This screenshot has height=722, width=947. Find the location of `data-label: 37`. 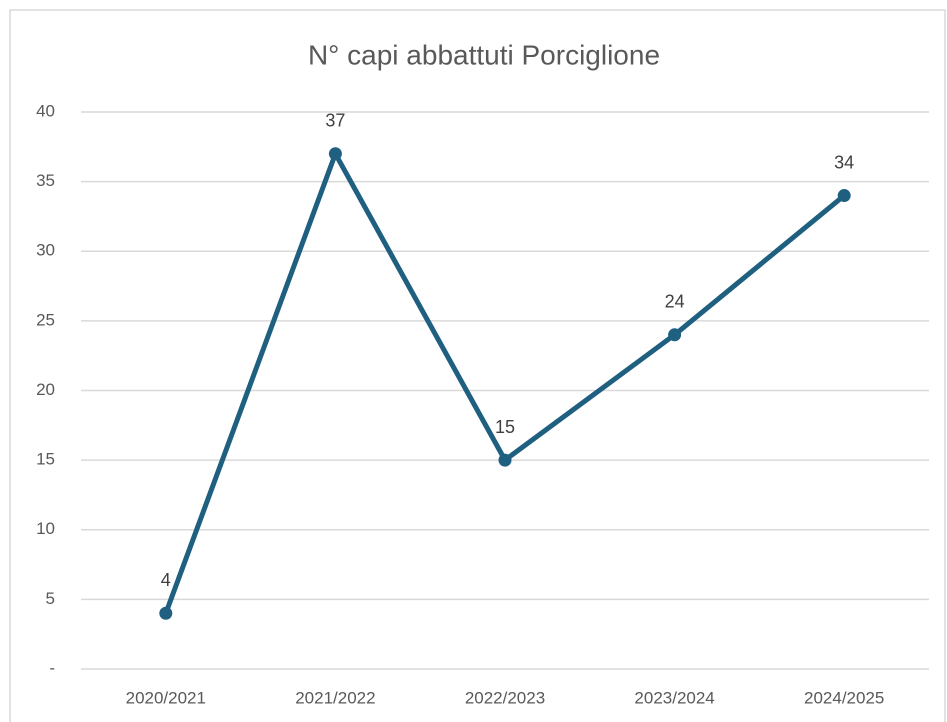

data-label: 37 is located at coordinates (335, 121).